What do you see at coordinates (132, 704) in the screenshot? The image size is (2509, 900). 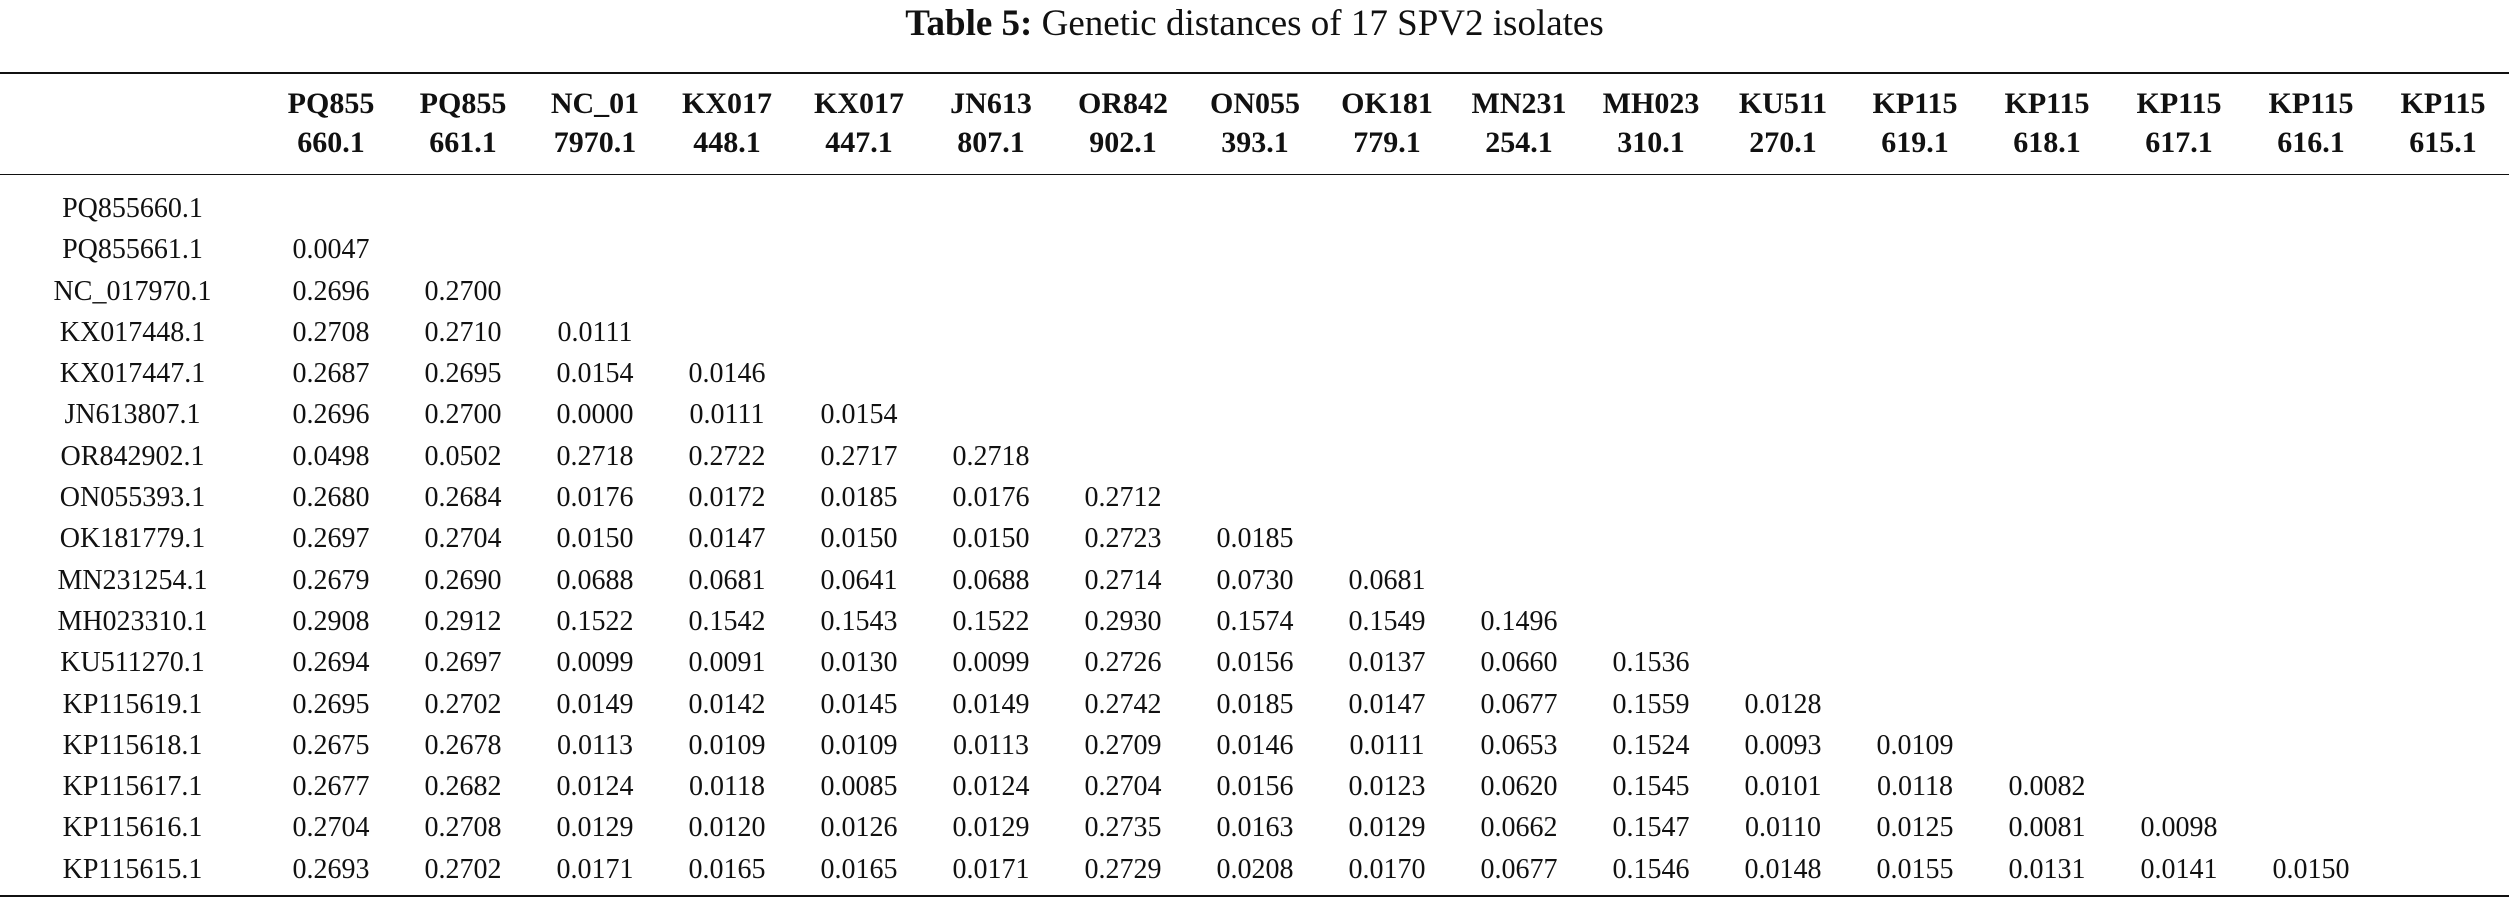 I see `row-label: KP115619.1` at bounding box center [132, 704].